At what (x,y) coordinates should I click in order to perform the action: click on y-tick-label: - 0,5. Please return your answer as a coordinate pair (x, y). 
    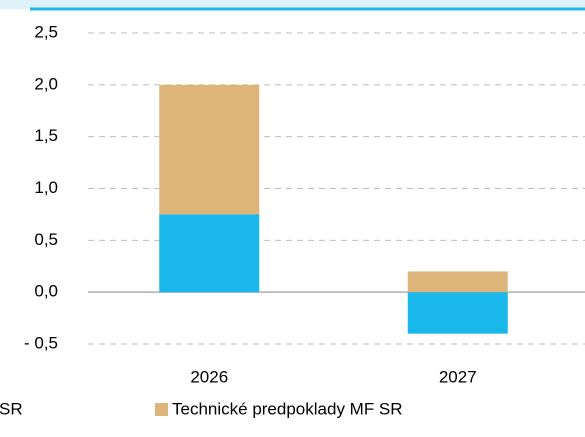
    Looking at the image, I should click on (41, 342).